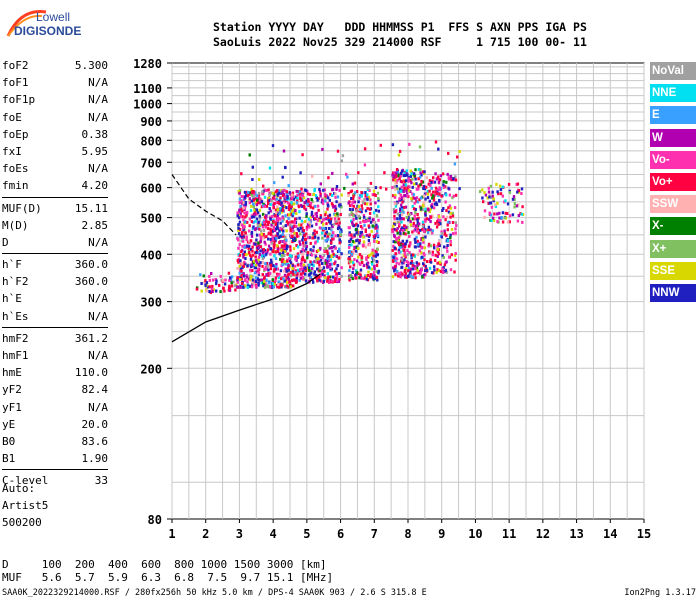  What do you see at coordinates (9, 459) in the screenshot?
I see `param-name: B1` at bounding box center [9, 459].